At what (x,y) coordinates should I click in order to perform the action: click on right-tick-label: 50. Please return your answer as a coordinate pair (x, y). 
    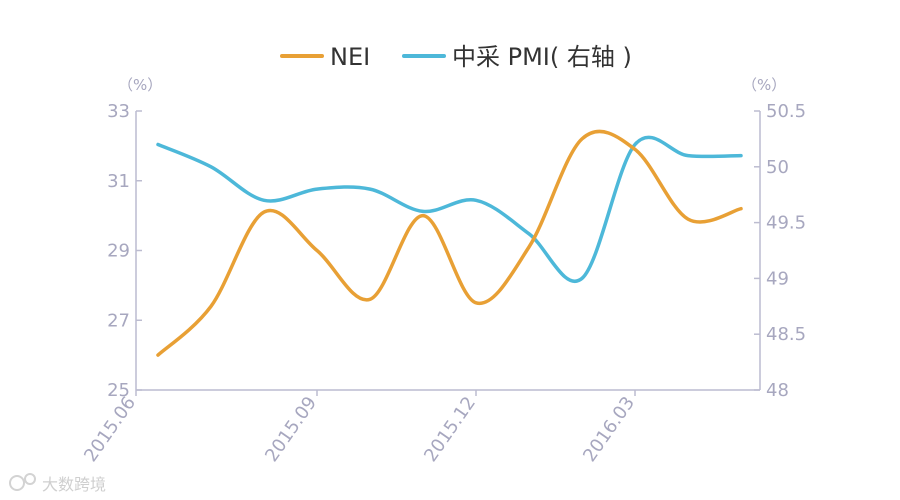
    Looking at the image, I should click on (777, 167).